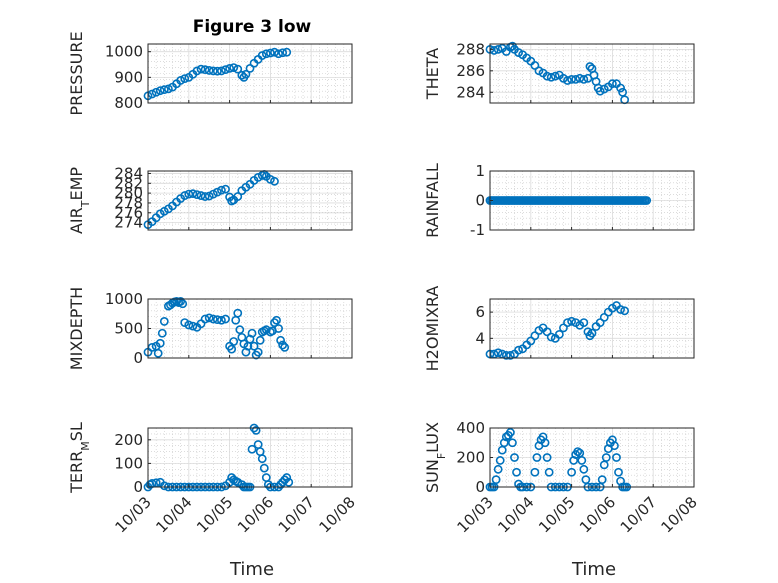 The height and width of the screenshot is (583, 778). I want to click on subplot-pressure: 800 900 1000 PRESSURE, so click(210, 73).